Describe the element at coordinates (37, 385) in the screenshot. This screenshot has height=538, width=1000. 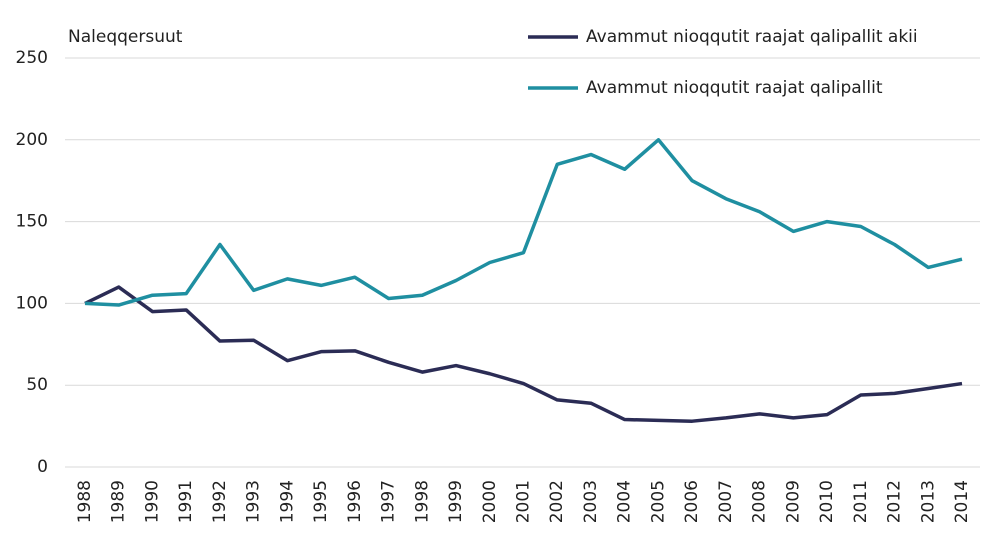
I see `y-tick-label: 50` at that location.